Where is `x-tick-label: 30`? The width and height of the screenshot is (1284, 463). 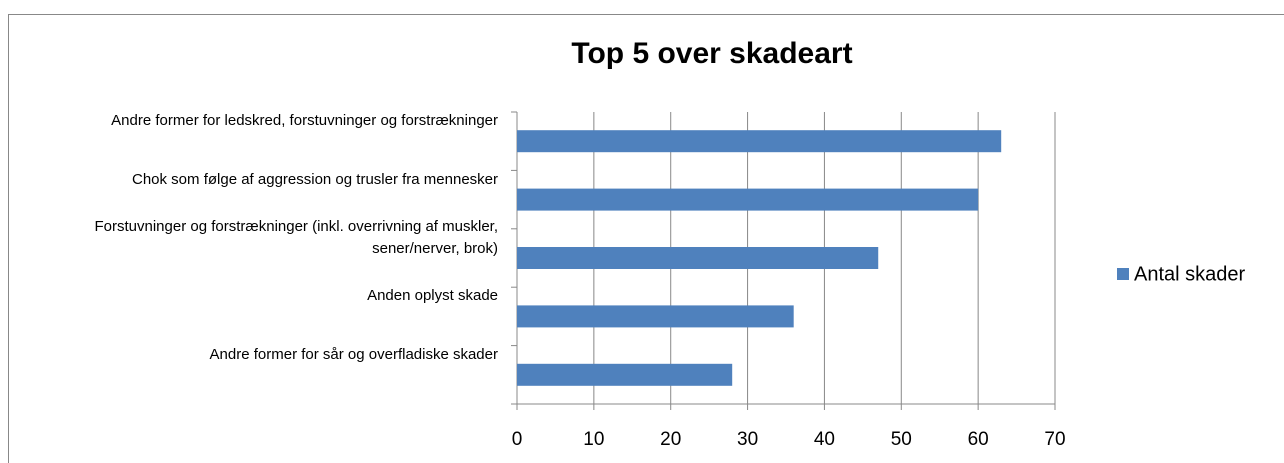 x-tick-label: 30 is located at coordinates (747, 439).